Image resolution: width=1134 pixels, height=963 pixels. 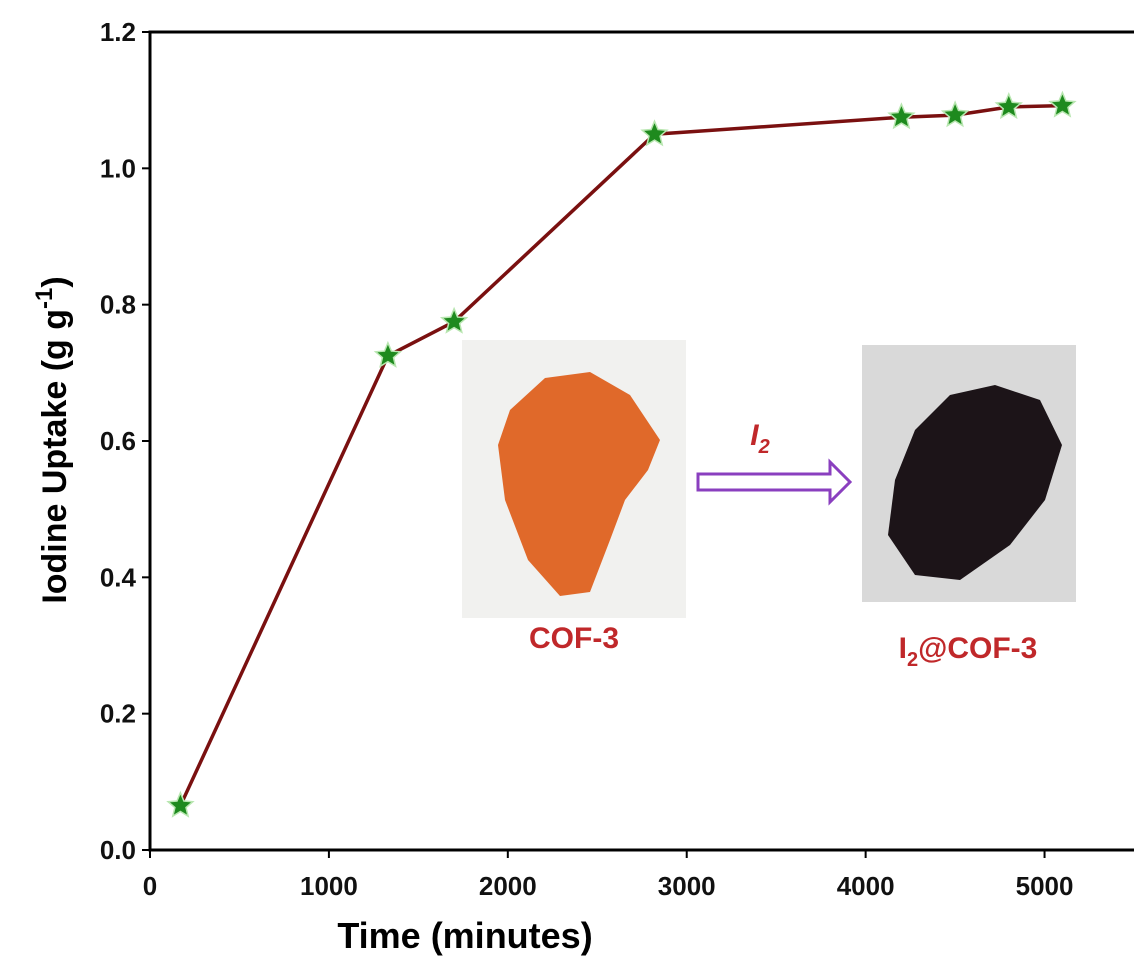 I want to click on y-tick-label: 0.8, so click(x=118, y=305).